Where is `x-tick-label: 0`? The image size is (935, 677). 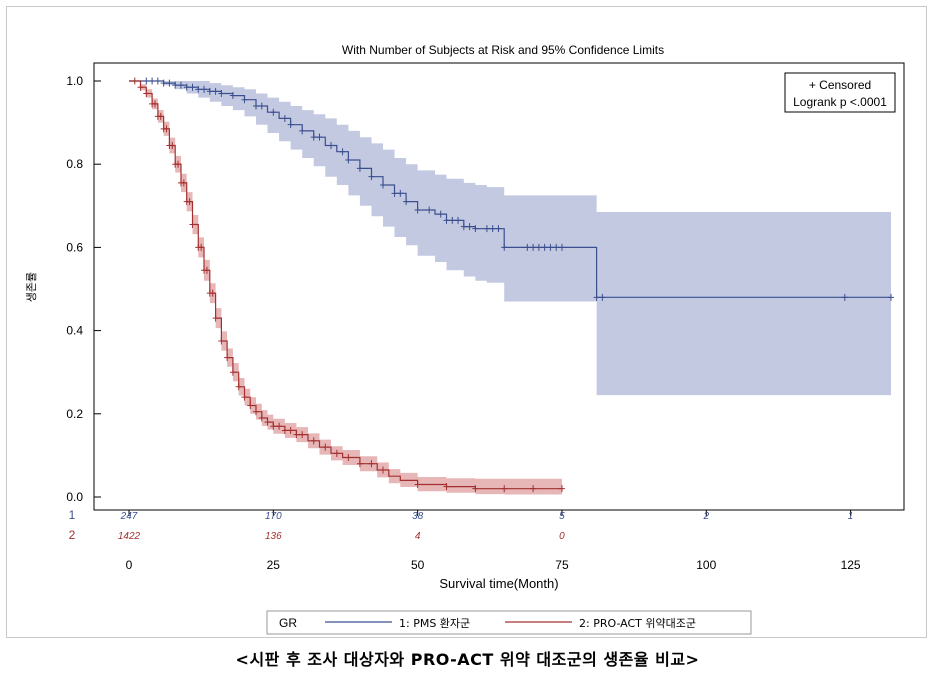 x-tick-label: 0 is located at coordinates (129, 565).